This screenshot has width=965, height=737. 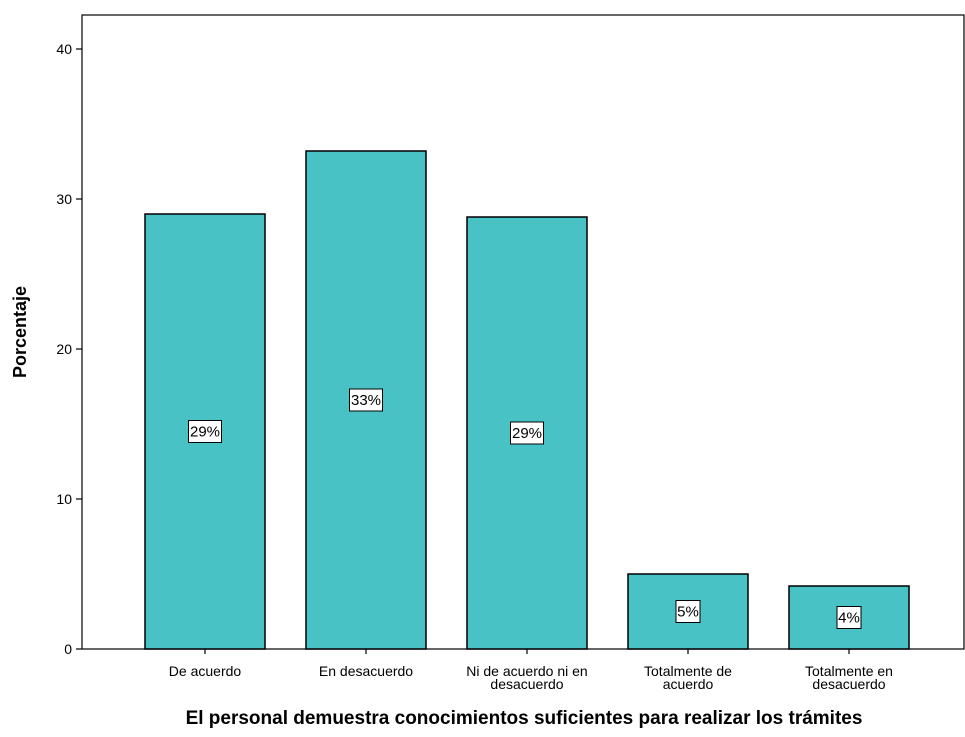 I want to click on data-label: 33%, so click(x=366, y=400).